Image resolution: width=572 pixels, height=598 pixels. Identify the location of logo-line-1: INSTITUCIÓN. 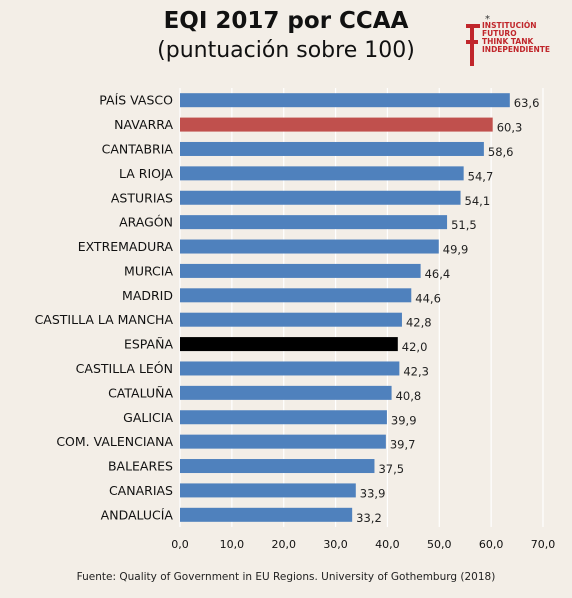
(509, 25).